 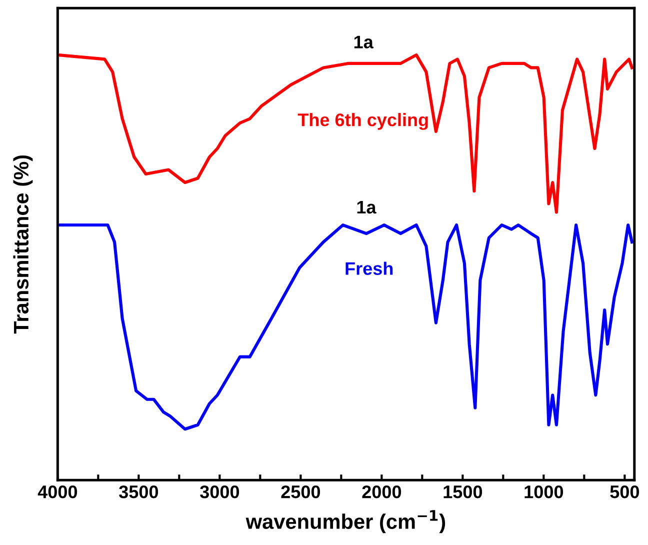 I want to click on y-axis-title: Transmittance (%), so click(x=23, y=244).